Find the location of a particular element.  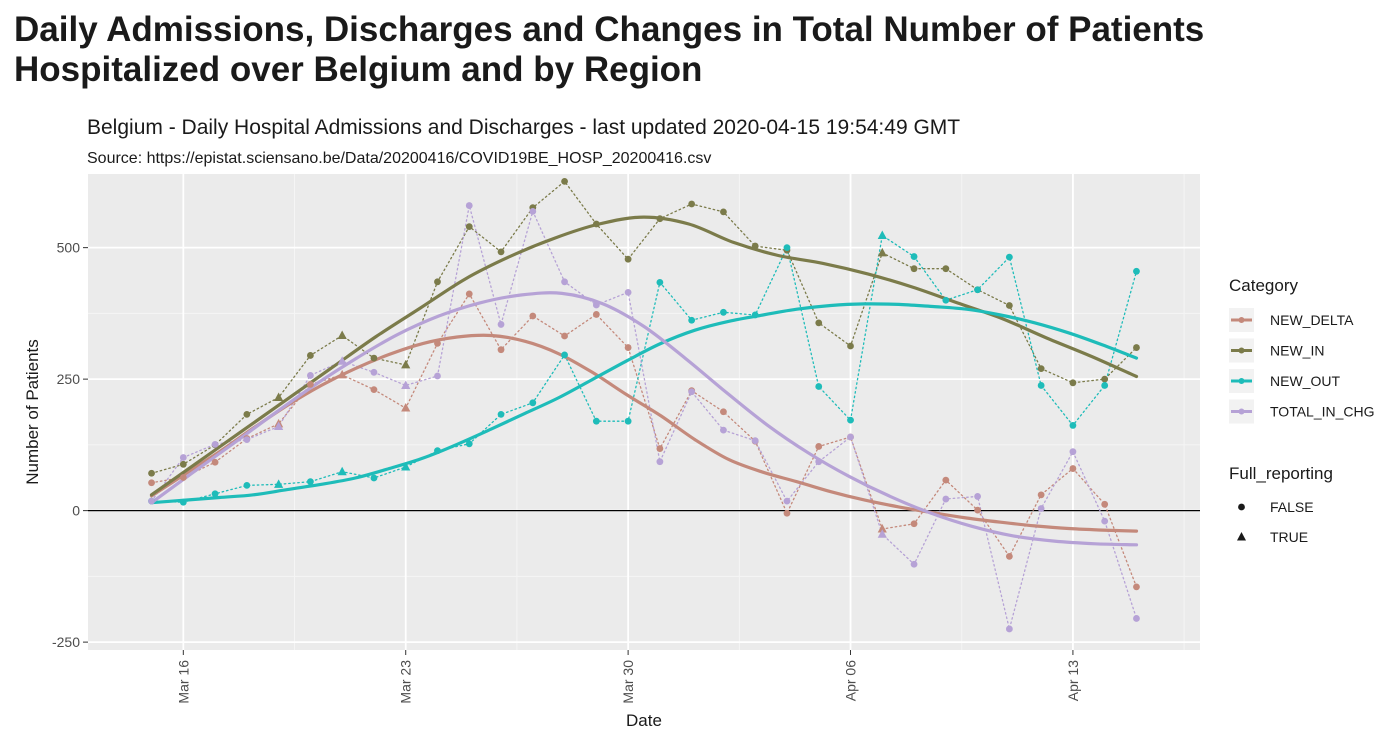

legend-label-NEW_DELTA: NEW_DELTA is located at coordinates (1312, 320).